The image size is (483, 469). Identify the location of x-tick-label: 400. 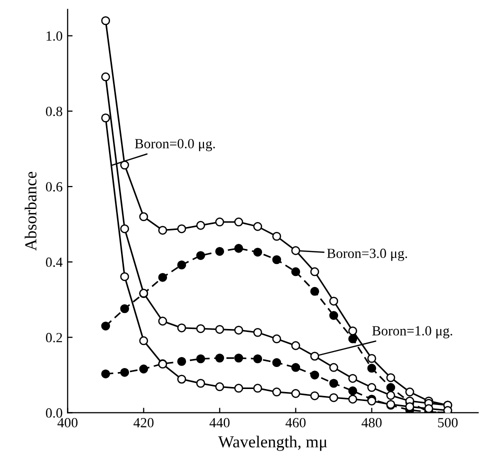
(67, 423).